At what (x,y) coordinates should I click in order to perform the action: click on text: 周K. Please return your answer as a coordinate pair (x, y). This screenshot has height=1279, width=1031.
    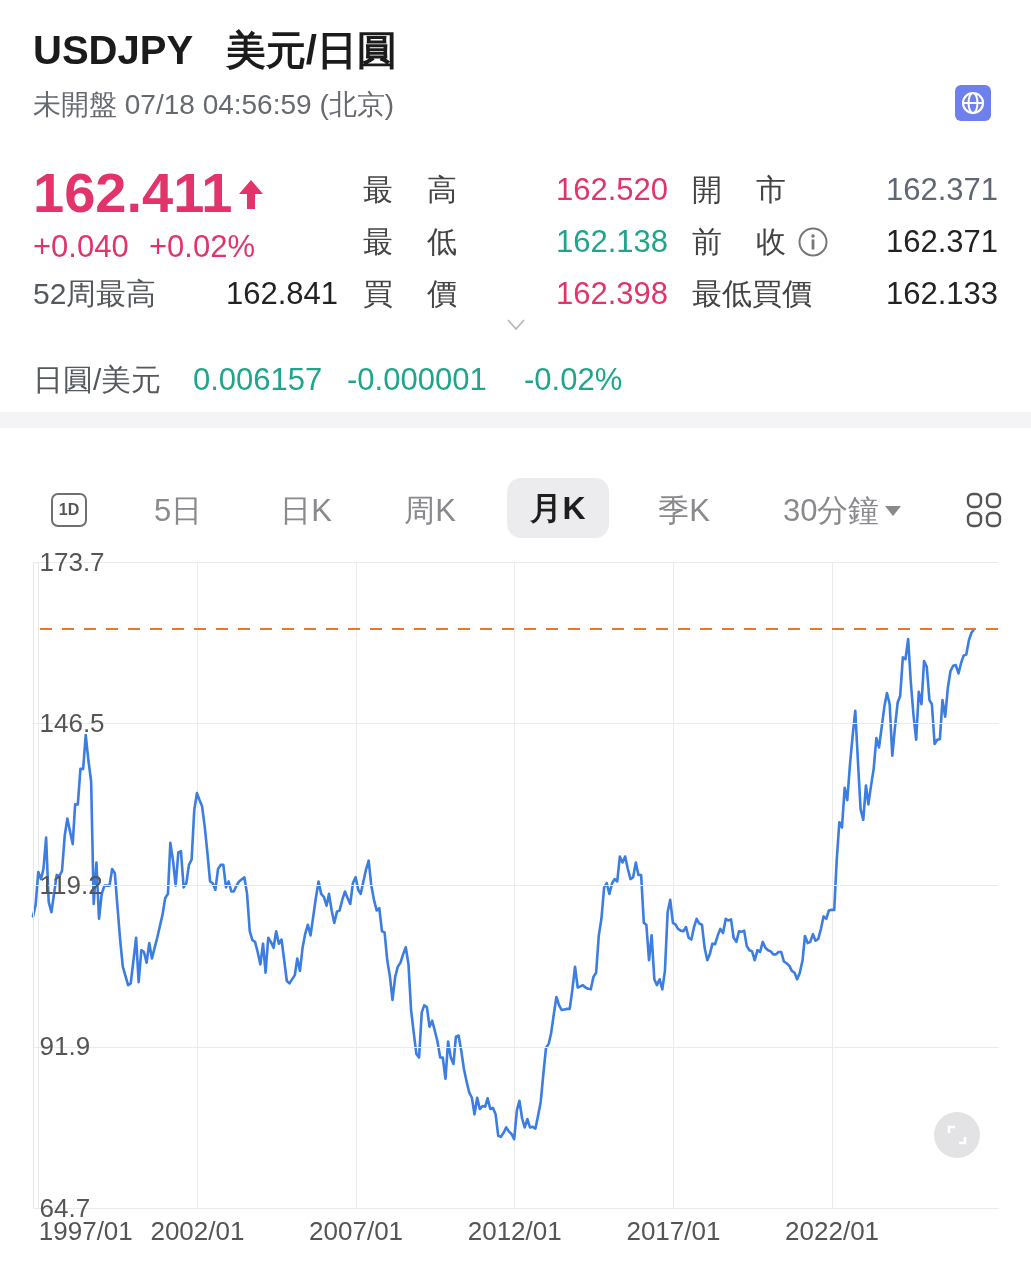
    Looking at the image, I should click on (430, 511).